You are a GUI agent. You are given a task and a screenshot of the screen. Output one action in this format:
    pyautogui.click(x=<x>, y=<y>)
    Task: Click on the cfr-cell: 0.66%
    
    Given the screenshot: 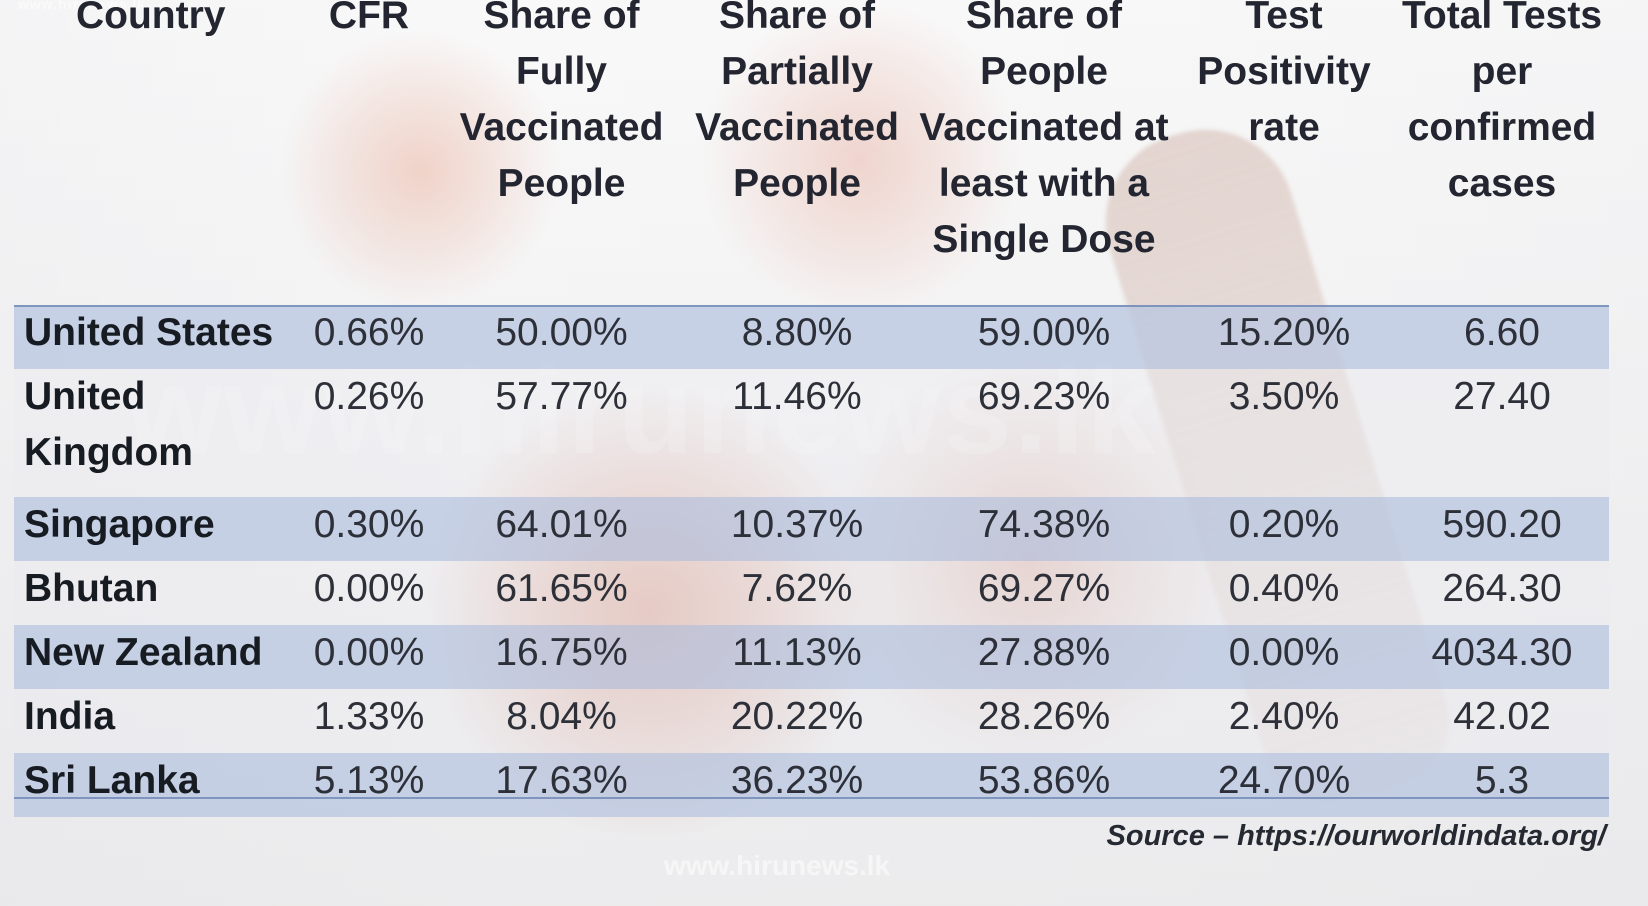 What is the action you would take?
    pyautogui.click(x=369, y=332)
    